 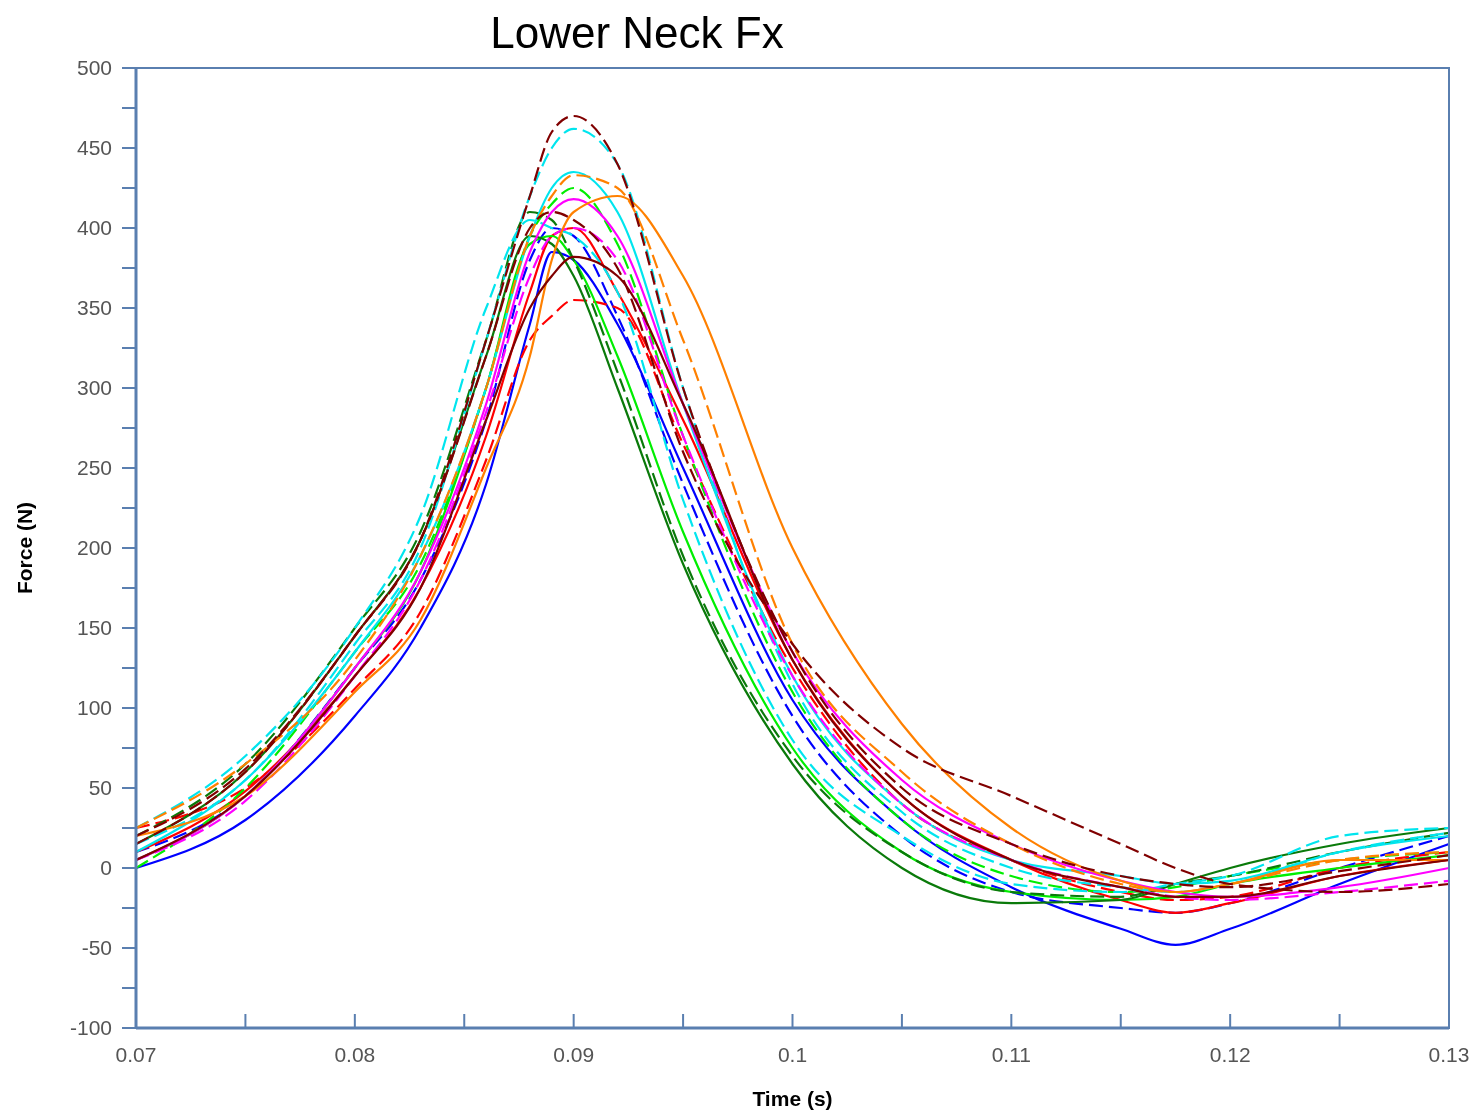 I want to click on y-tick-label: 350, so click(x=94, y=307).